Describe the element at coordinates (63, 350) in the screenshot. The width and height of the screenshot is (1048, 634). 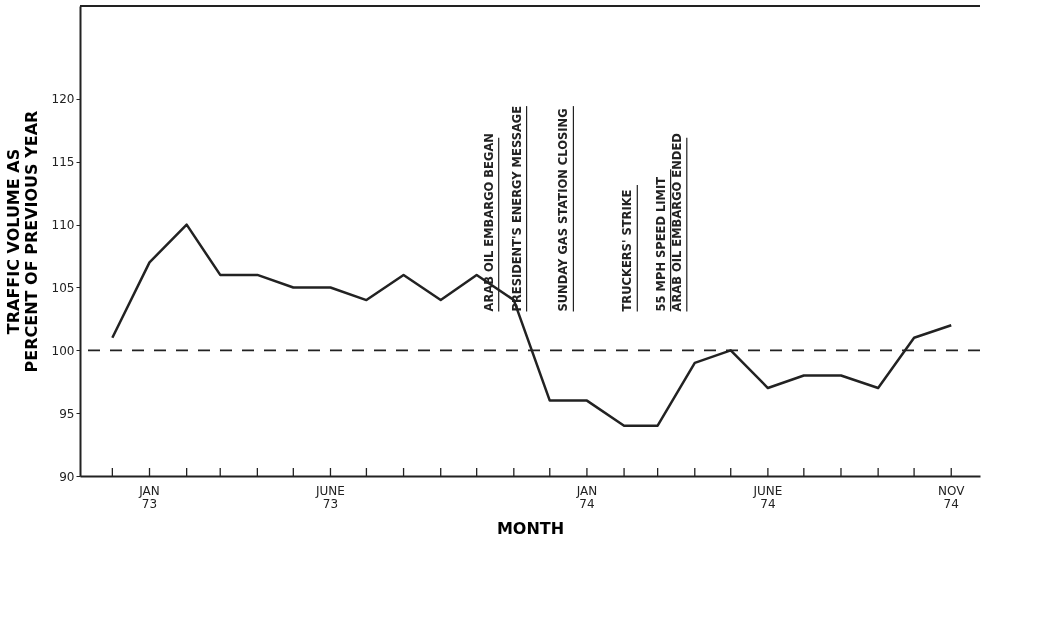
I see `y-tick-label: 100` at that location.